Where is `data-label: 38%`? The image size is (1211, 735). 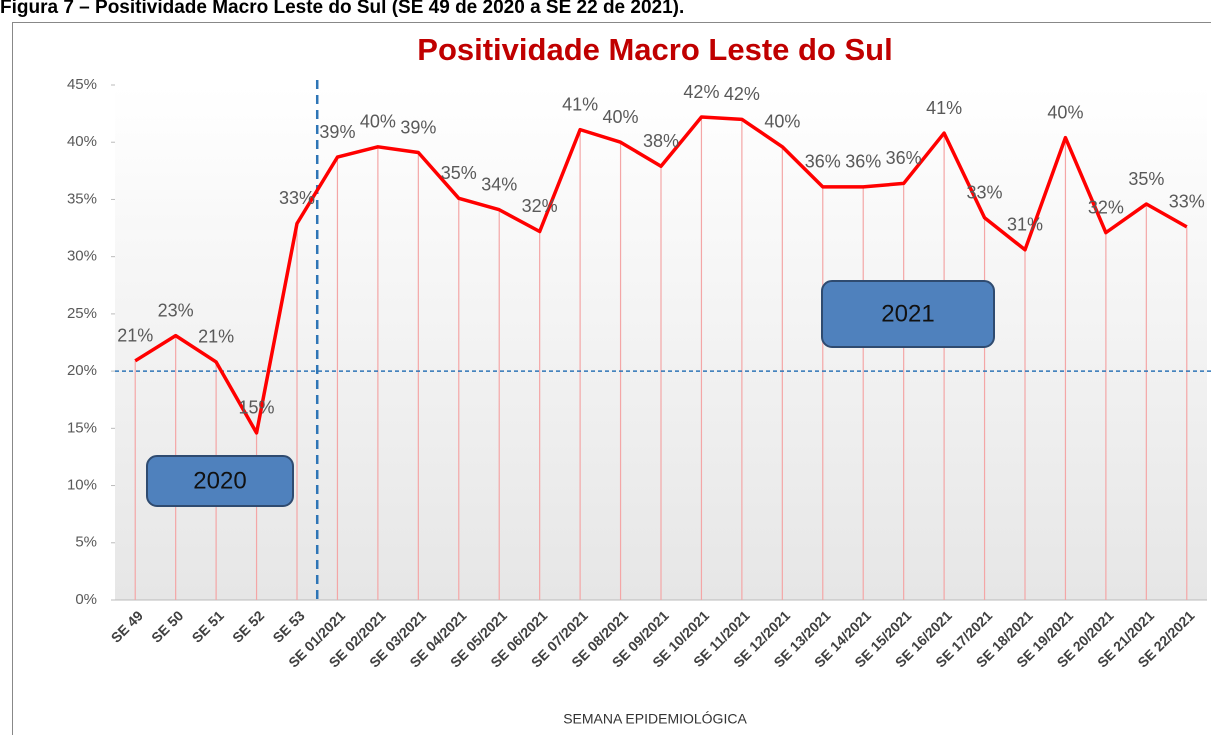 data-label: 38% is located at coordinates (661, 141).